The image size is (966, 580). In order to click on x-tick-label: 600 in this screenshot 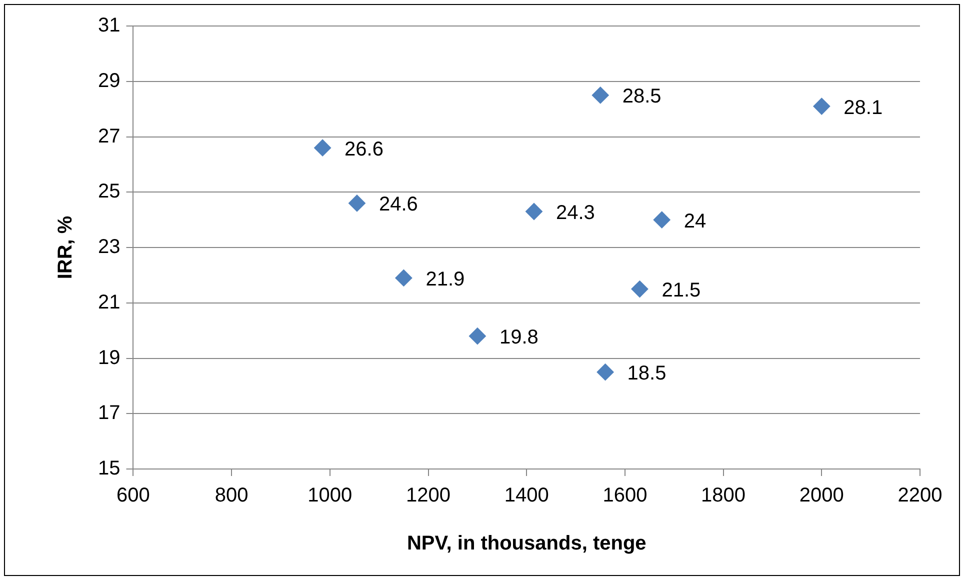, I will do `click(133, 495)`.